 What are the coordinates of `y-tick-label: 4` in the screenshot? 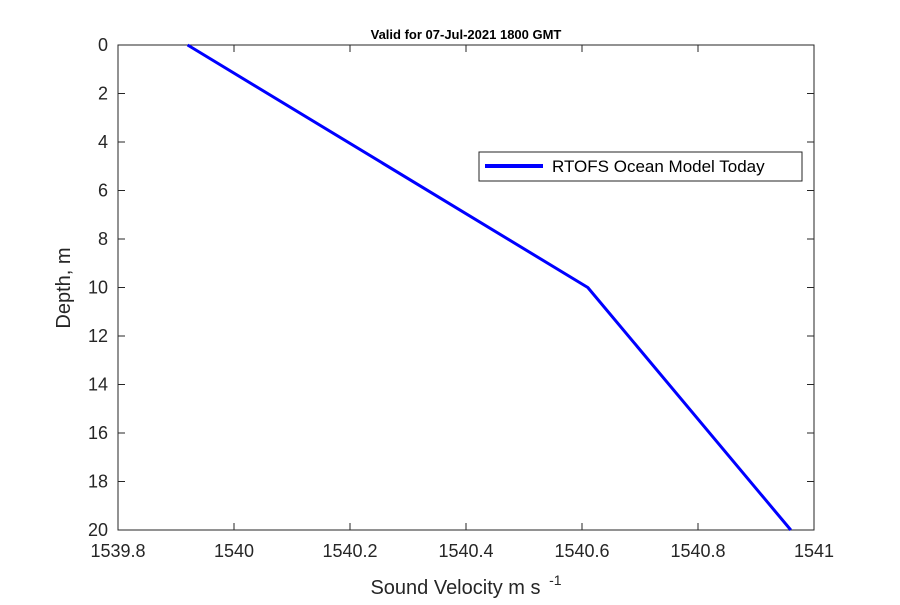 It's located at (103, 142).